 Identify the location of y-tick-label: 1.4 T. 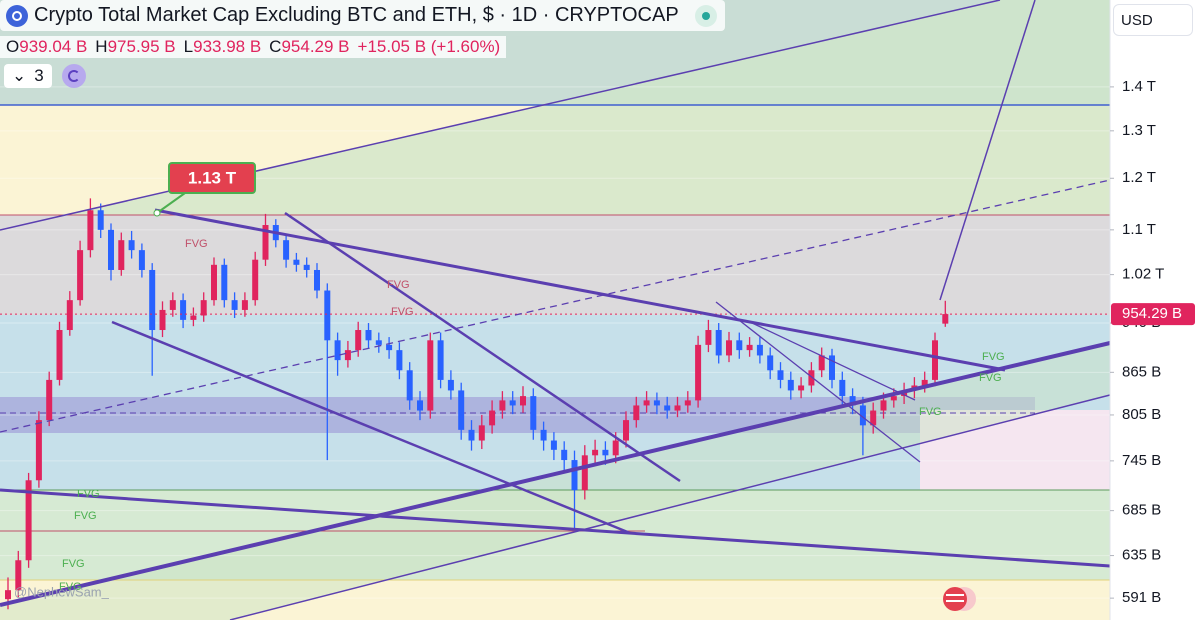
(1139, 86).